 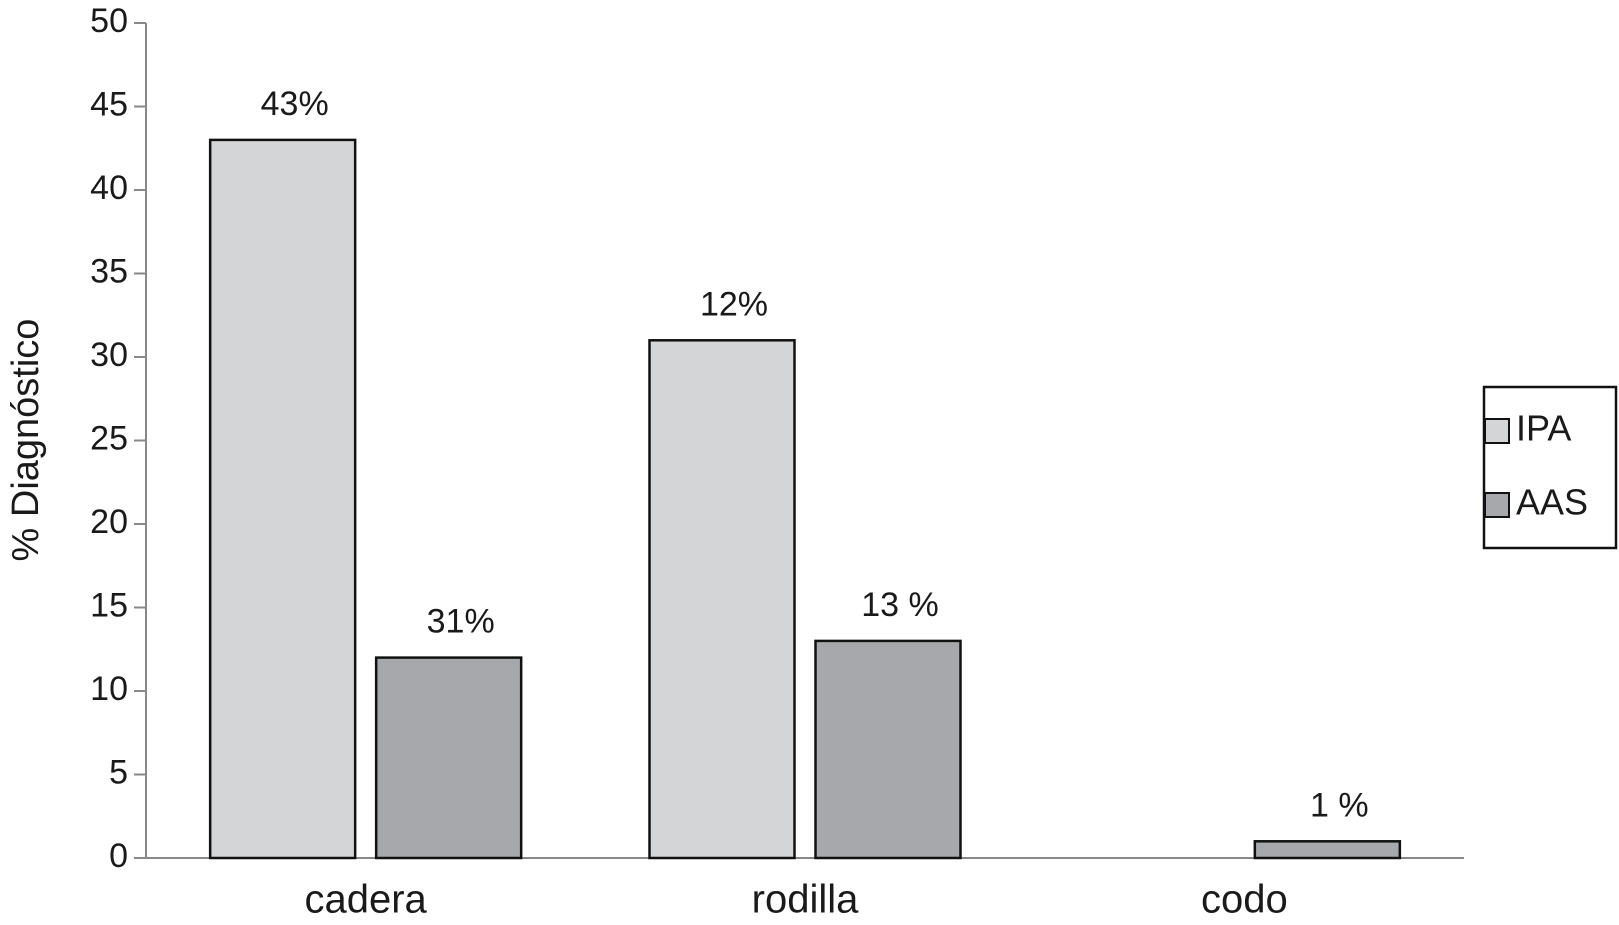 What do you see at coordinates (900, 605) in the screenshot?
I see `data-label: 13 %` at bounding box center [900, 605].